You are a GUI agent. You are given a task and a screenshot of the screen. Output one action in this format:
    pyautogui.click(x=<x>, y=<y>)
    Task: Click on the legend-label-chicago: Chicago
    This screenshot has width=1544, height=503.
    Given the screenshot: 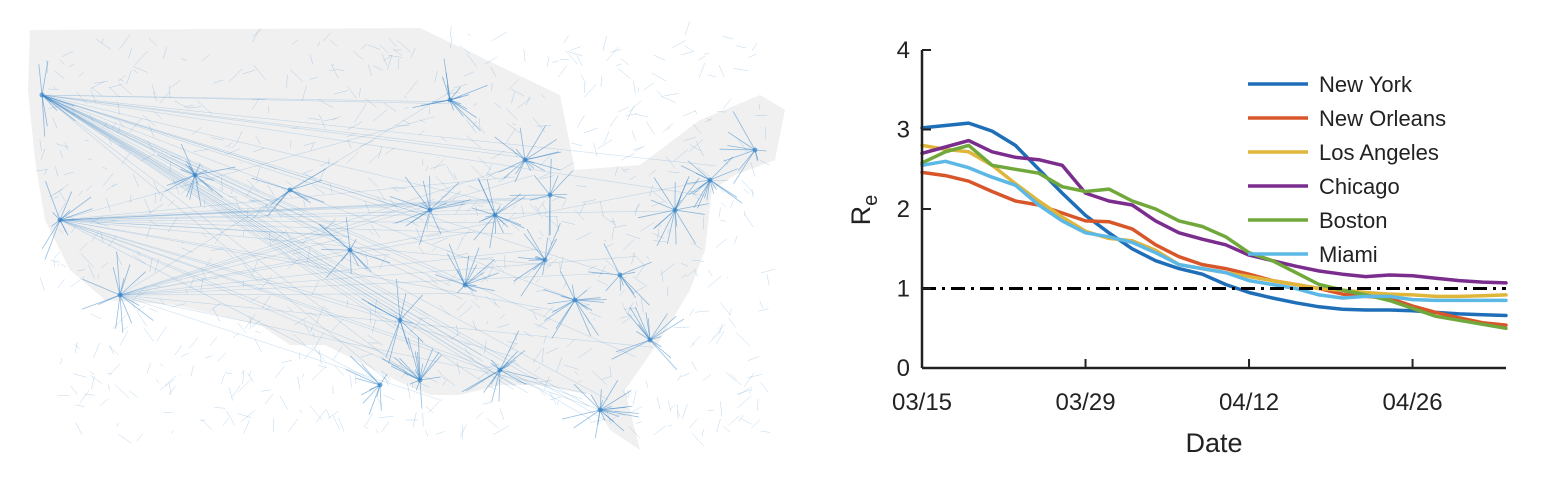 What is the action you would take?
    pyautogui.click(x=1359, y=186)
    